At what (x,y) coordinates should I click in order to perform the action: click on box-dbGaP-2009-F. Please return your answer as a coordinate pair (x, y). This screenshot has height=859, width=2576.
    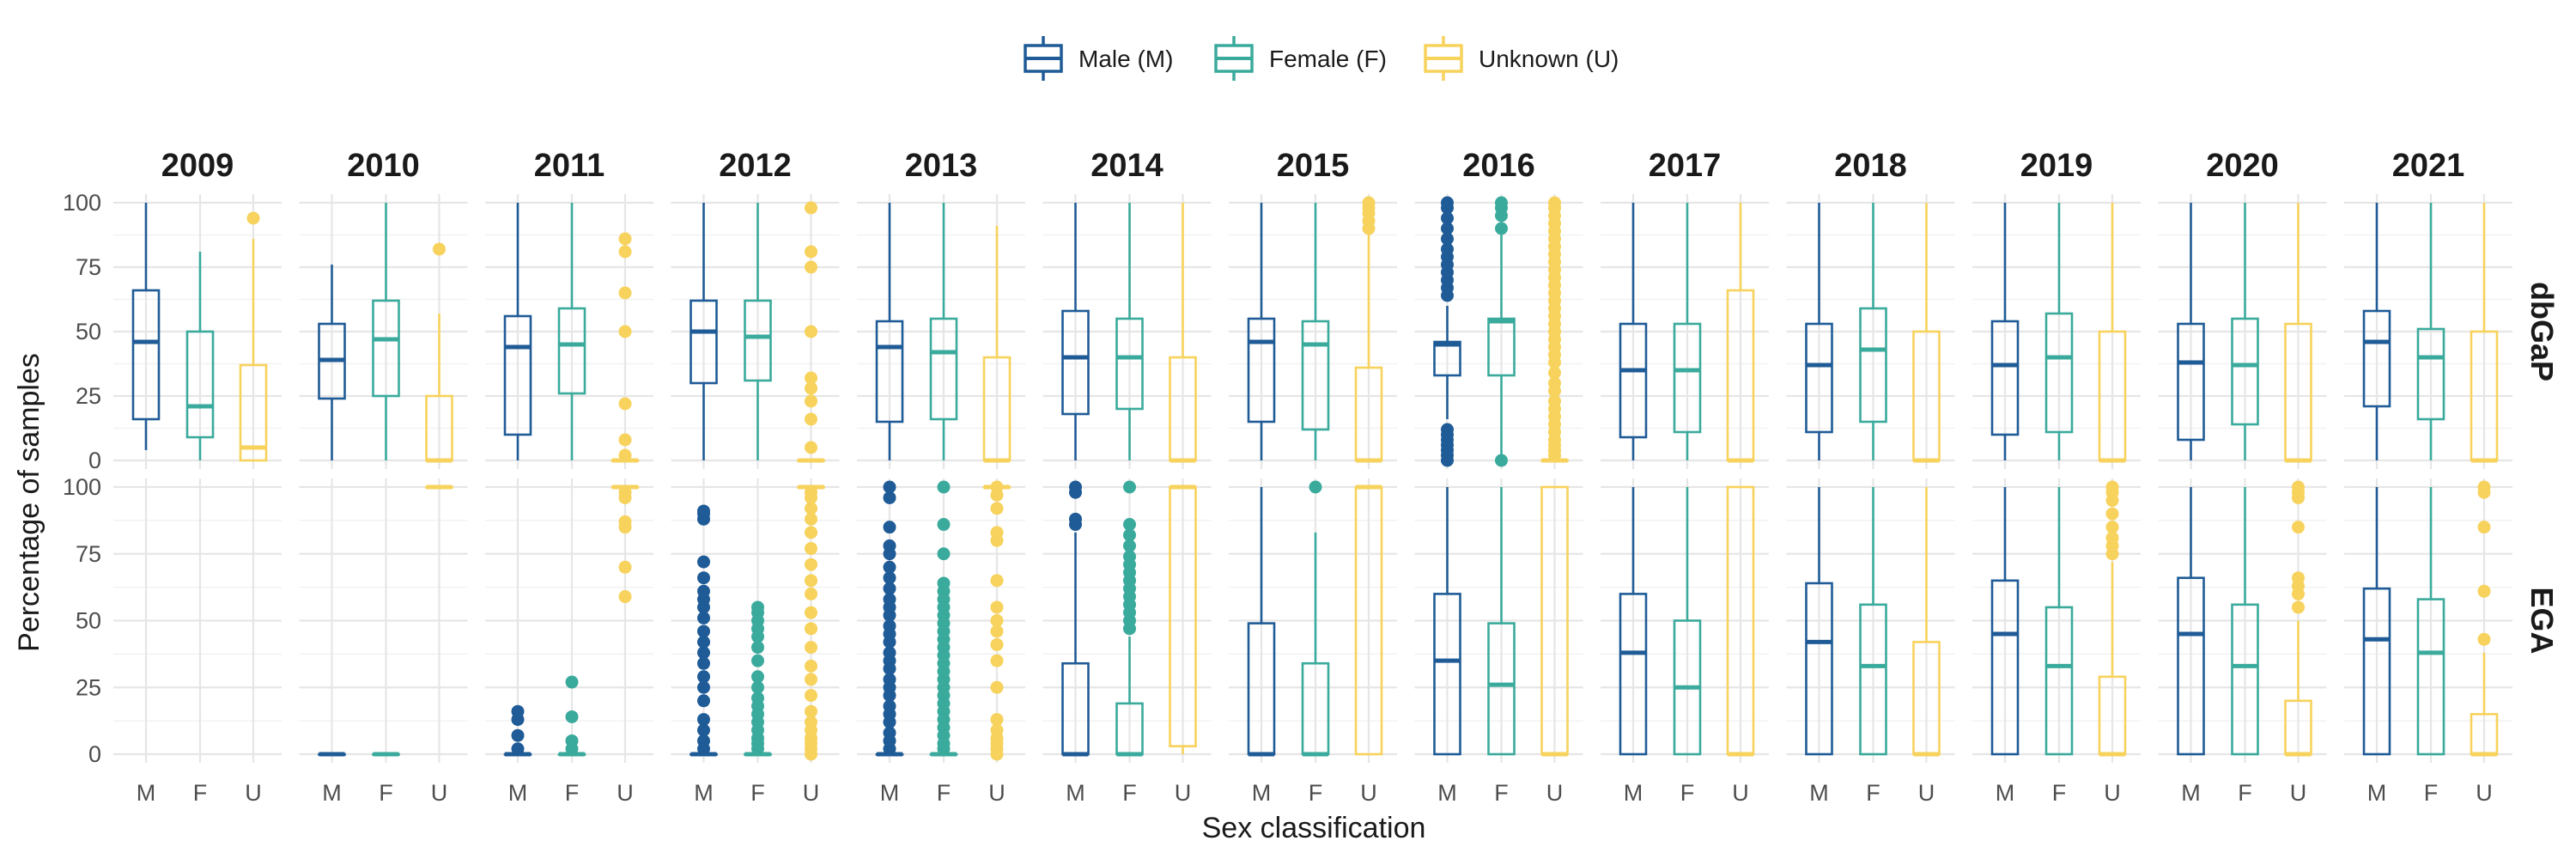
    Looking at the image, I should click on (200, 356).